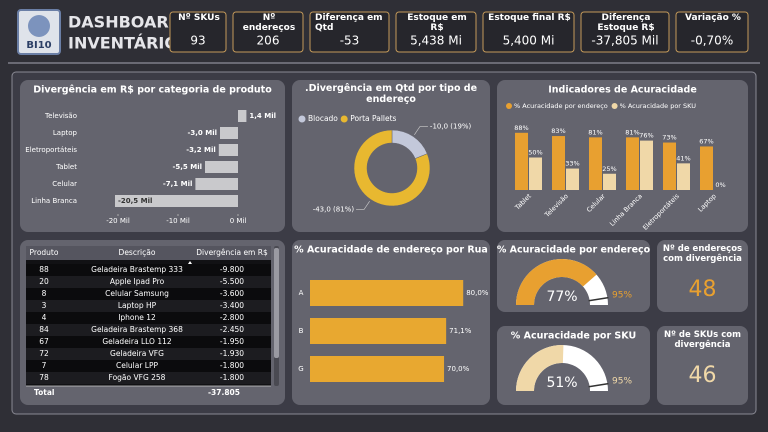 The height and width of the screenshot is (432, 768). What do you see at coordinates (178, 184) in the screenshot?
I see `value-label: -7,1 Mil` at bounding box center [178, 184].